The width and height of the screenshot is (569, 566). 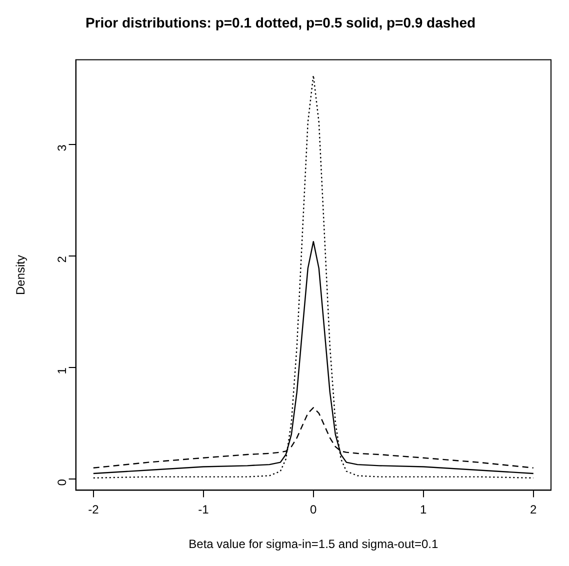 What do you see at coordinates (94, 509) in the screenshot?
I see `x-tick-label: -2` at bounding box center [94, 509].